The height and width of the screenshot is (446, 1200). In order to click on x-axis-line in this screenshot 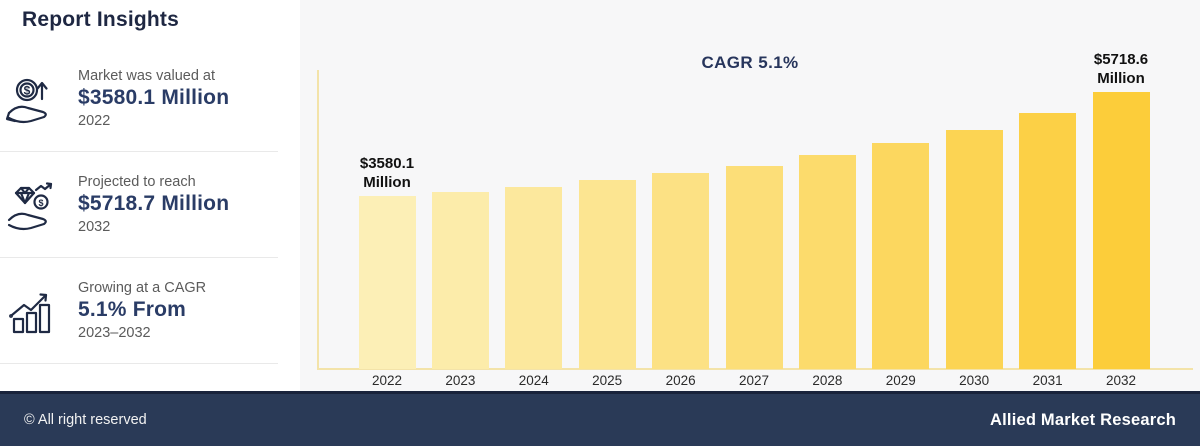, I will do `click(755, 369)`.